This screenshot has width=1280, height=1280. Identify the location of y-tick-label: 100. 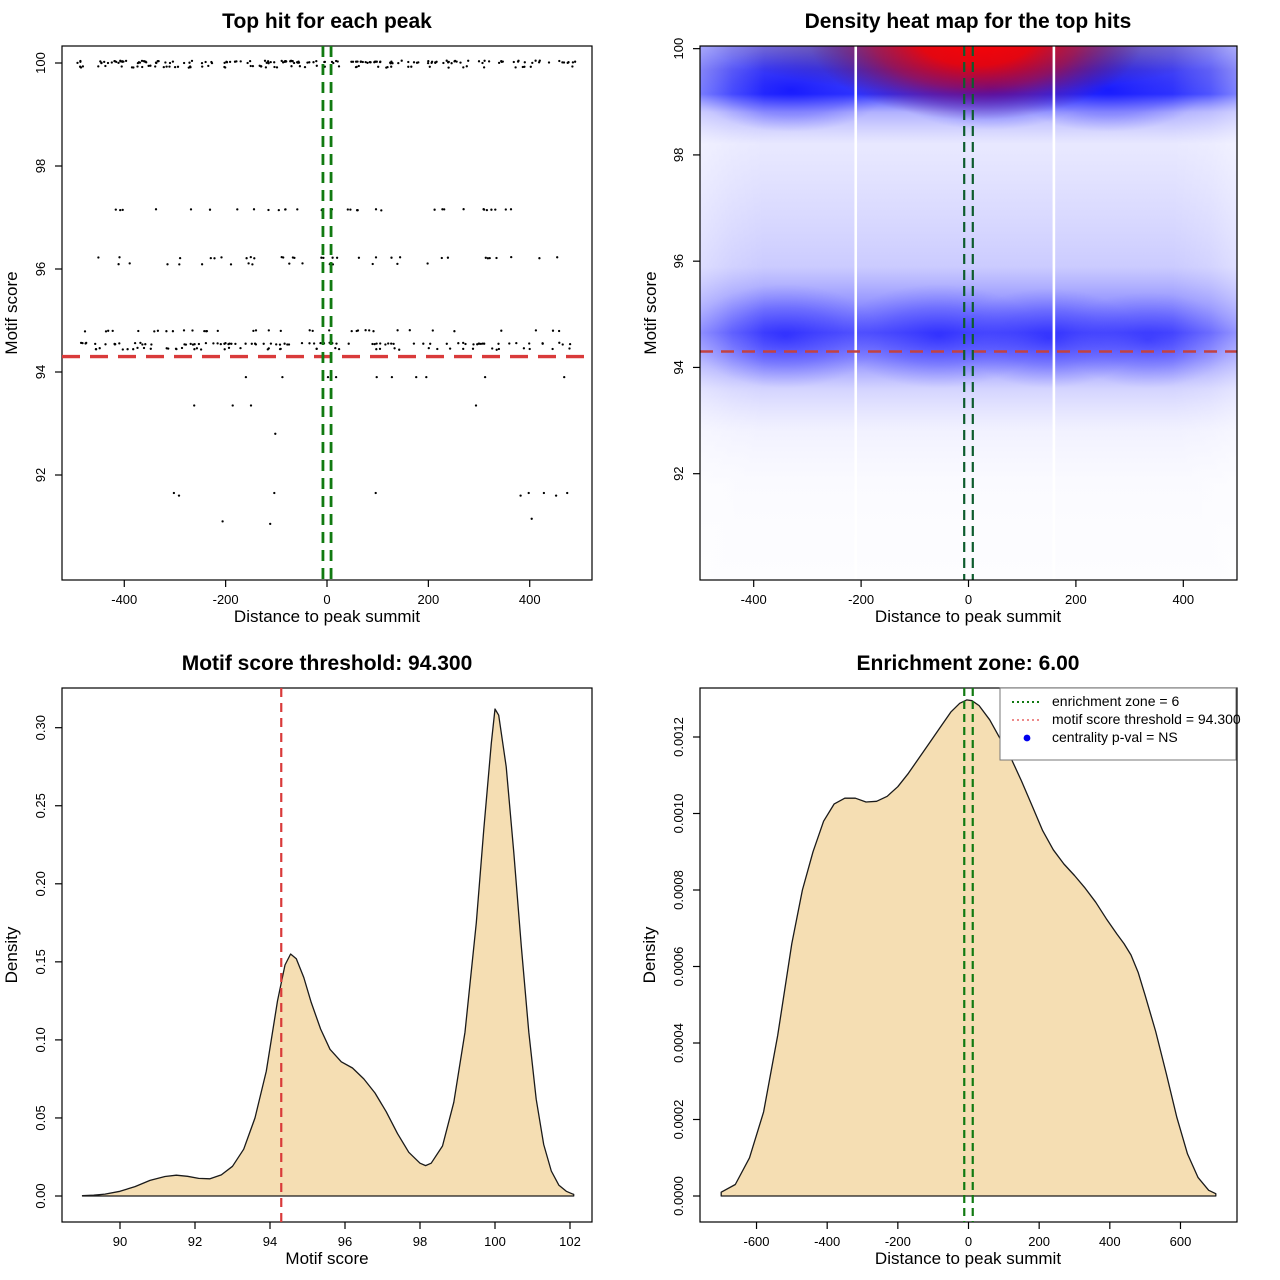
(40, 63).